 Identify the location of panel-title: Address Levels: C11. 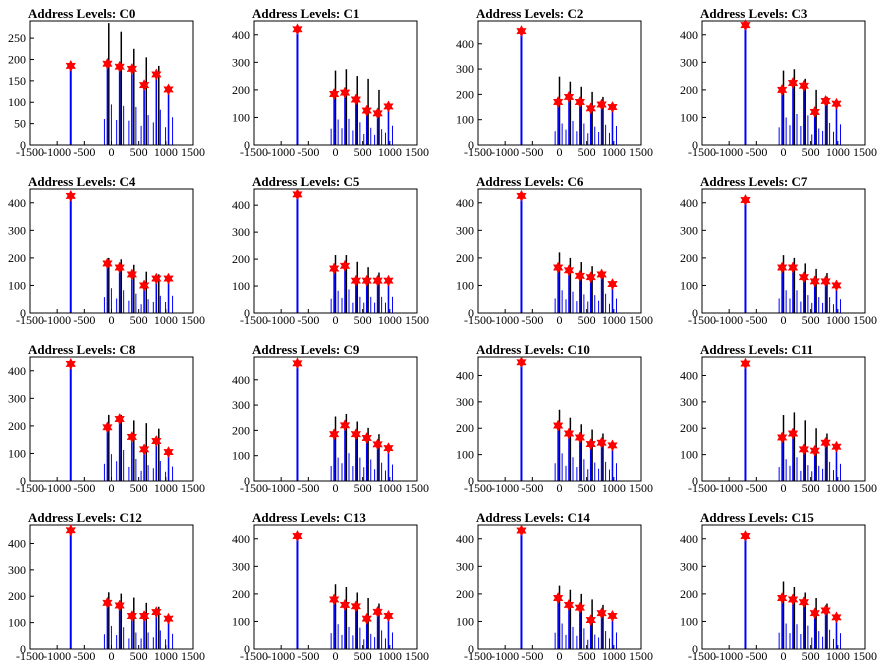
(756, 349).